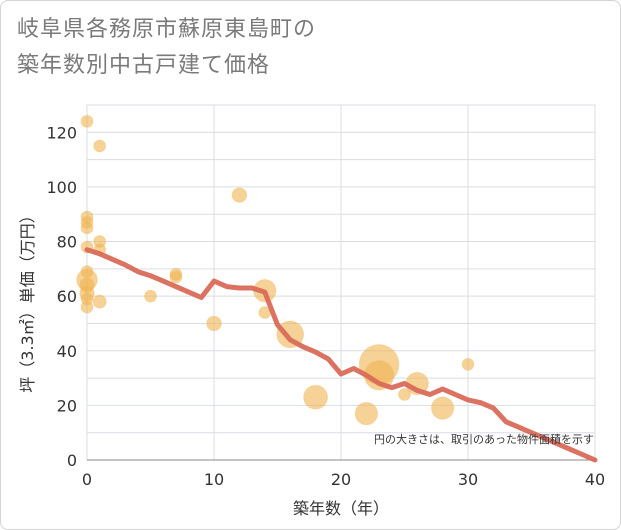 The width and height of the screenshot is (621, 530). What do you see at coordinates (595, 479) in the screenshot?
I see `x-tick-label: 40` at bounding box center [595, 479].